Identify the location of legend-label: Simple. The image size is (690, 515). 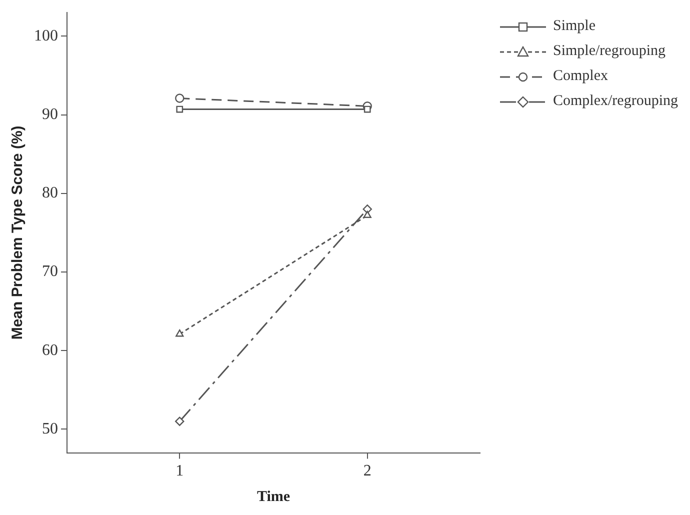
(574, 26).